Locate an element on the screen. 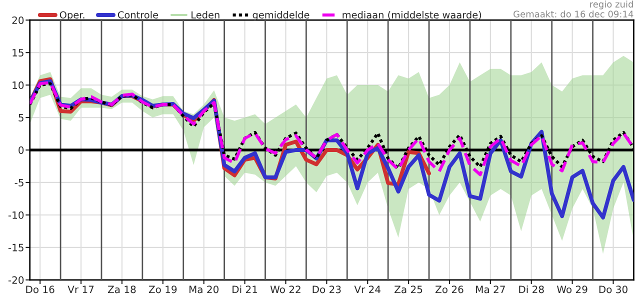 This screenshot has height=300, width=635. text: regio zuid is located at coordinates (611, 5).